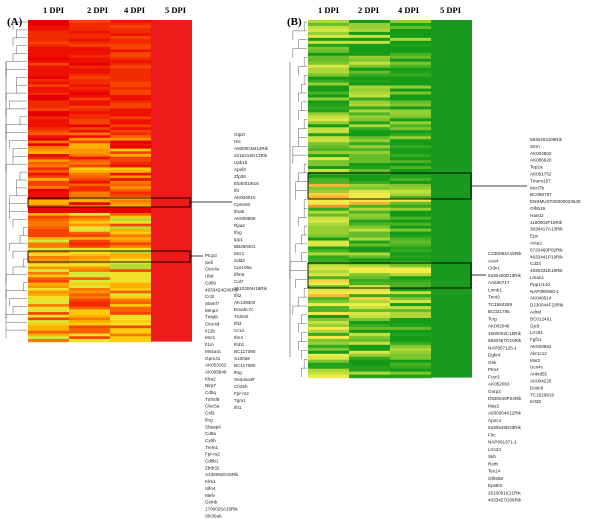 This screenshot has width=600, height=519. What do you see at coordinates (209, 419) in the screenshot?
I see `panel-a-list-2-gene: Ifng` at bounding box center [209, 419].